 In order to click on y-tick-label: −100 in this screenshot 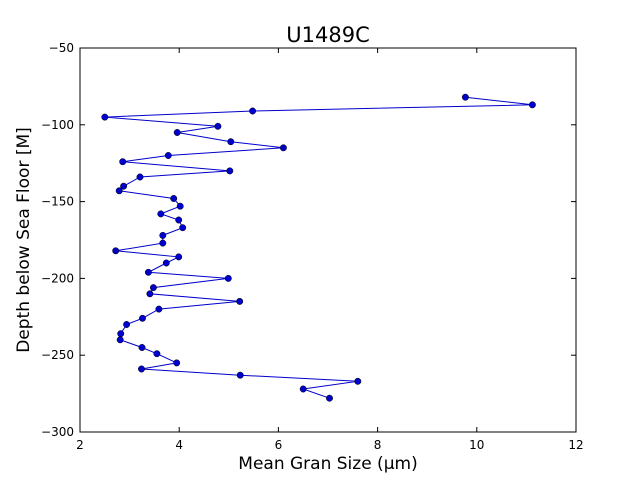, I will do `click(57, 125)`.